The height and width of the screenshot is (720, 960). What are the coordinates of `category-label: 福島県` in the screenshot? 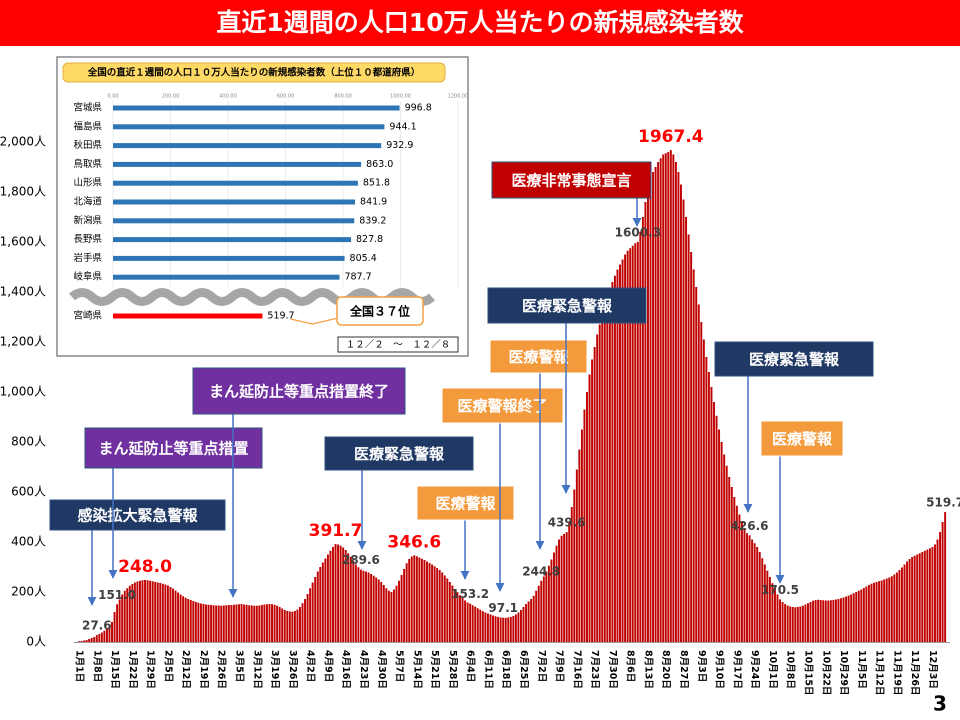 It's located at (87, 126).